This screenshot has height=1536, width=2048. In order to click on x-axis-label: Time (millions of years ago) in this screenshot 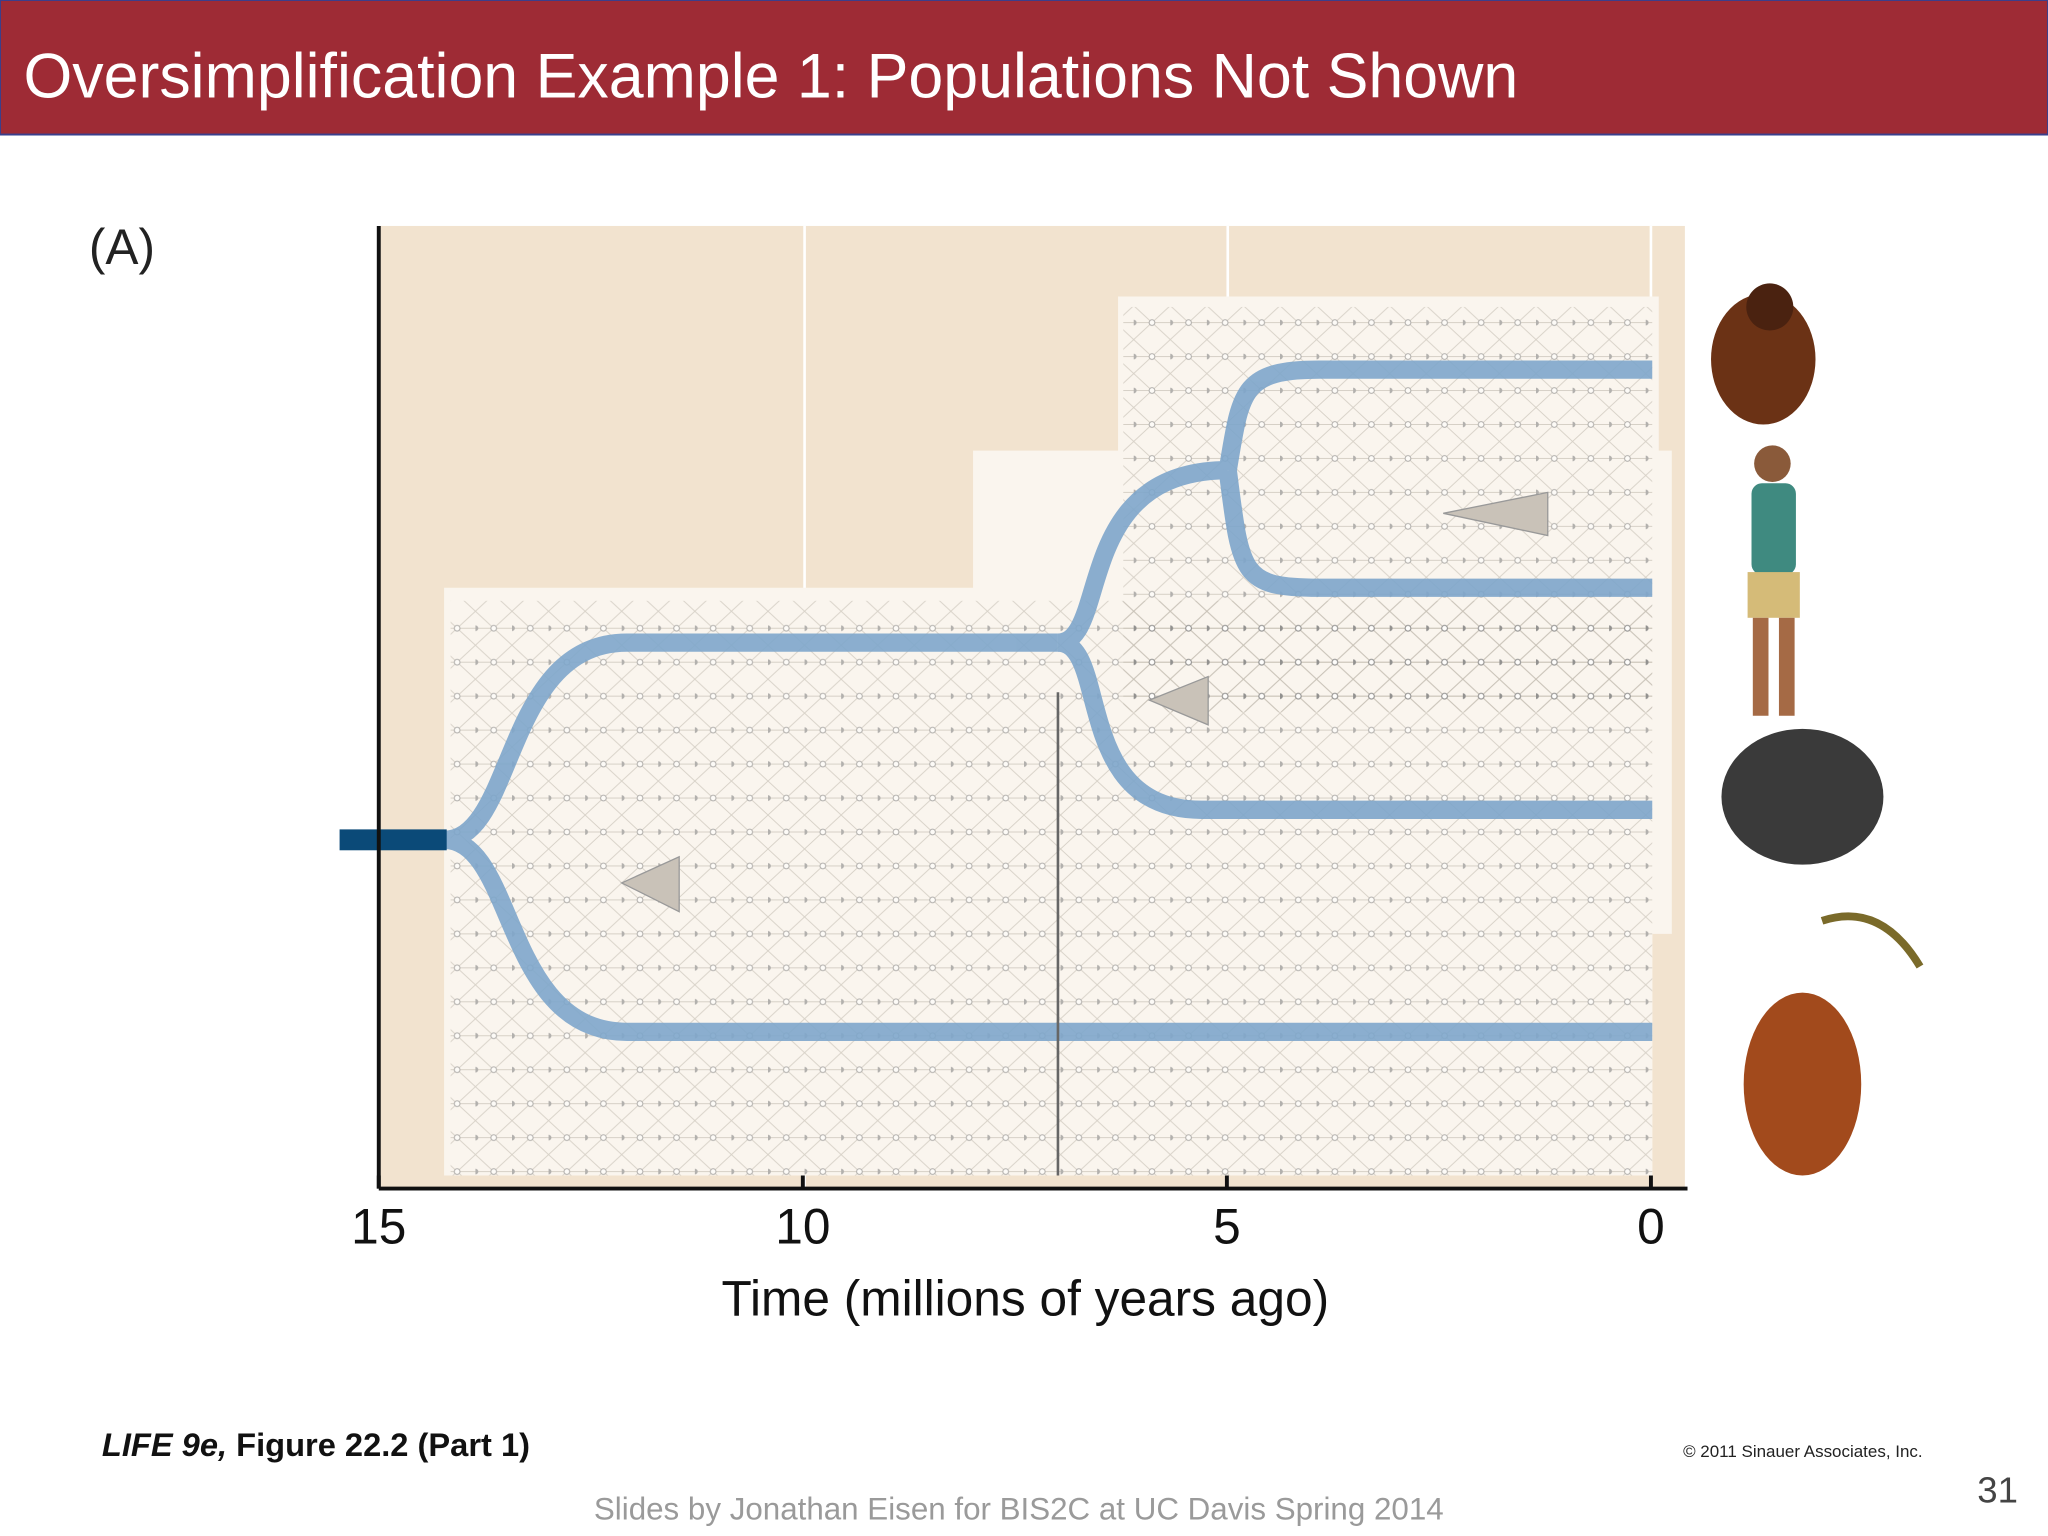, I will do `click(1025, 1298)`.